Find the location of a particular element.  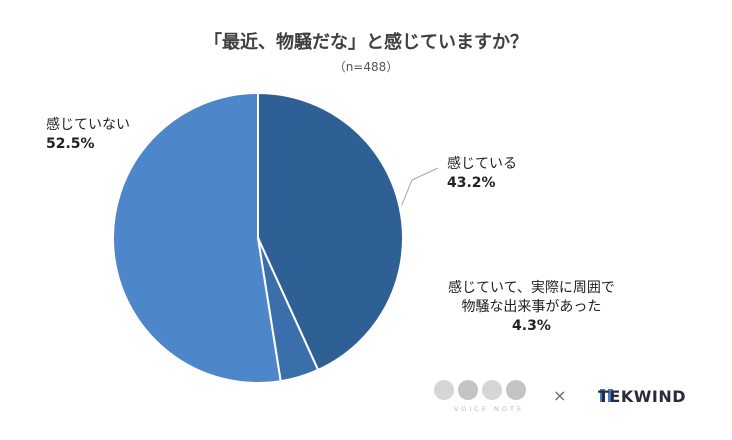

voice-note-wordmark: VOICE NOTE is located at coordinates (489, 409).